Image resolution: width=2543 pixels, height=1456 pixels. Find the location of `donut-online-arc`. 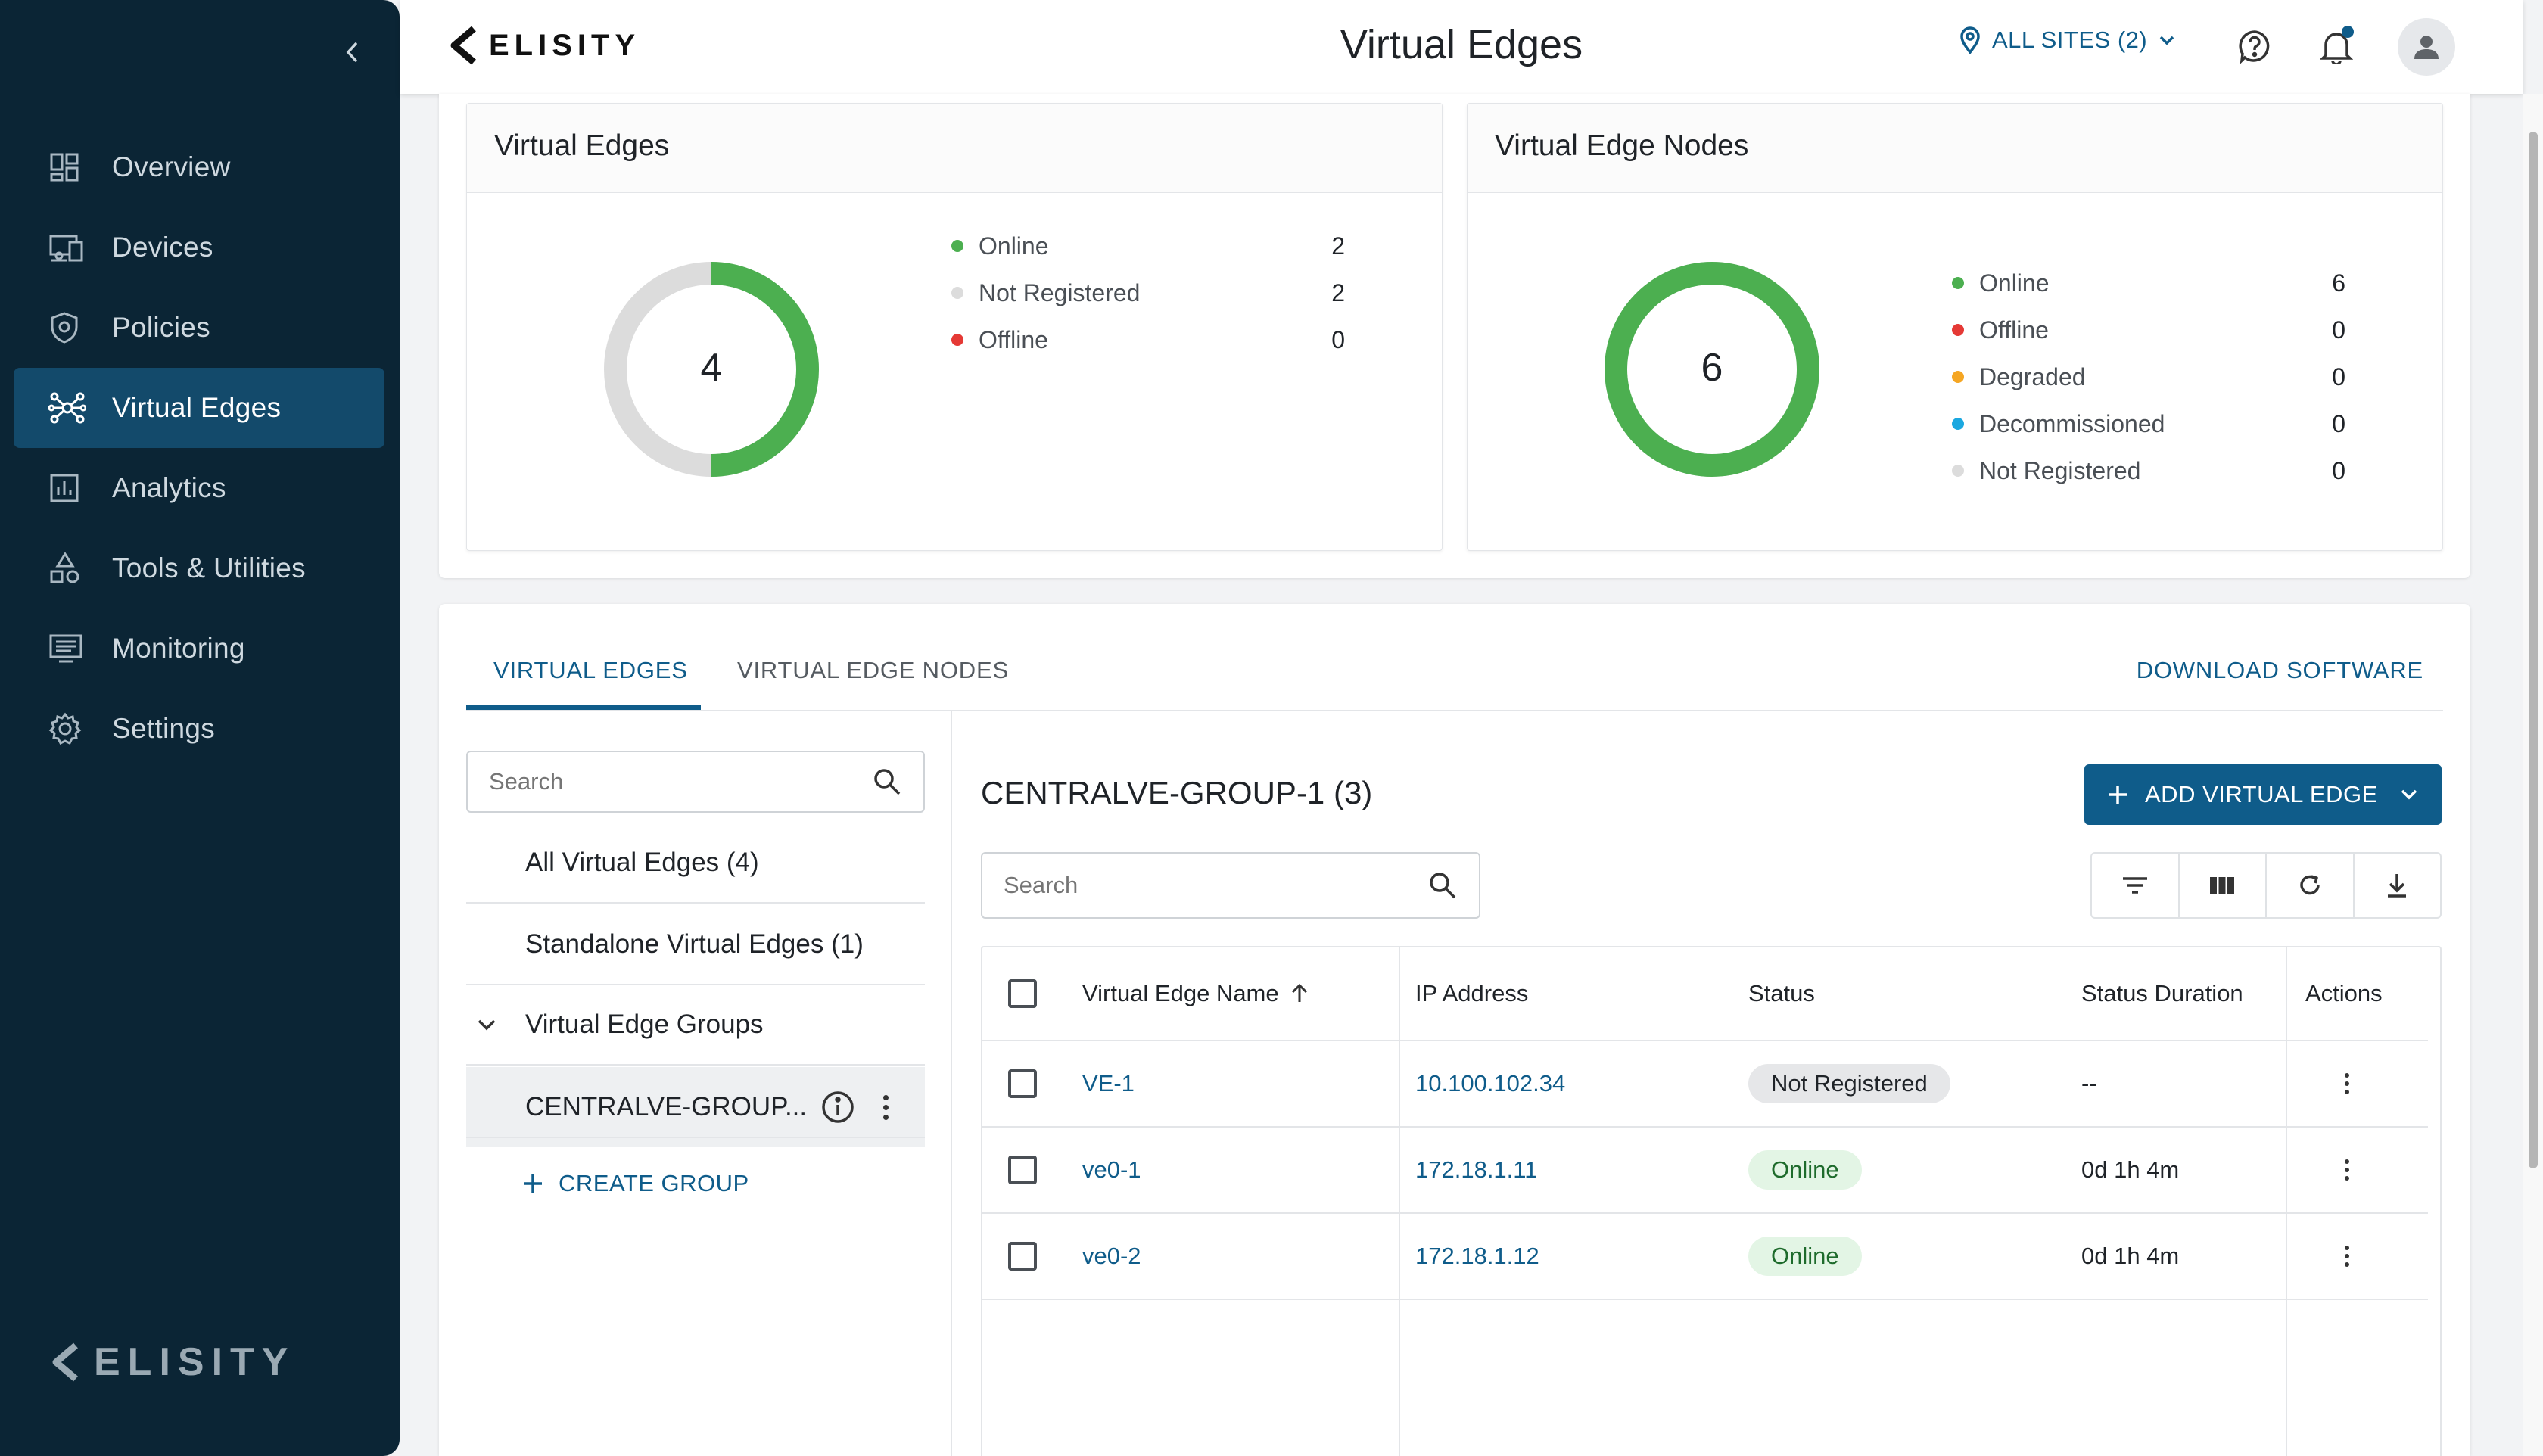

donut-online-arc is located at coordinates (1712, 369).